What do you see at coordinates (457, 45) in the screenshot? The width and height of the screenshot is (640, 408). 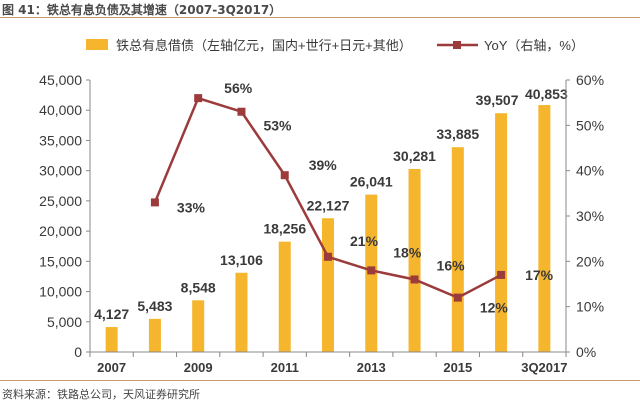 I see `legend-line-marker` at bounding box center [457, 45].